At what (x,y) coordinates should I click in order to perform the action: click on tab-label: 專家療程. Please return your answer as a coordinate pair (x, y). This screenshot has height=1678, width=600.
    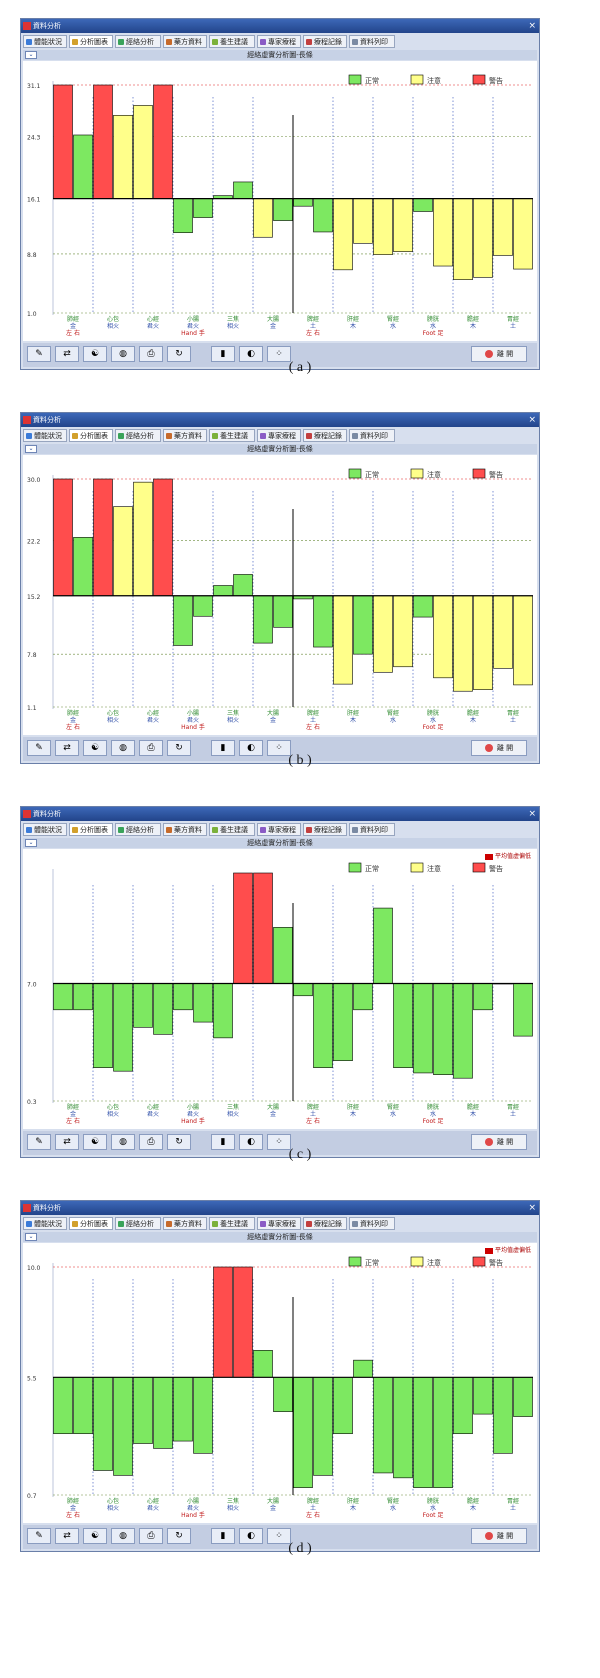
    Looking at the image, I should click on (282, 42).